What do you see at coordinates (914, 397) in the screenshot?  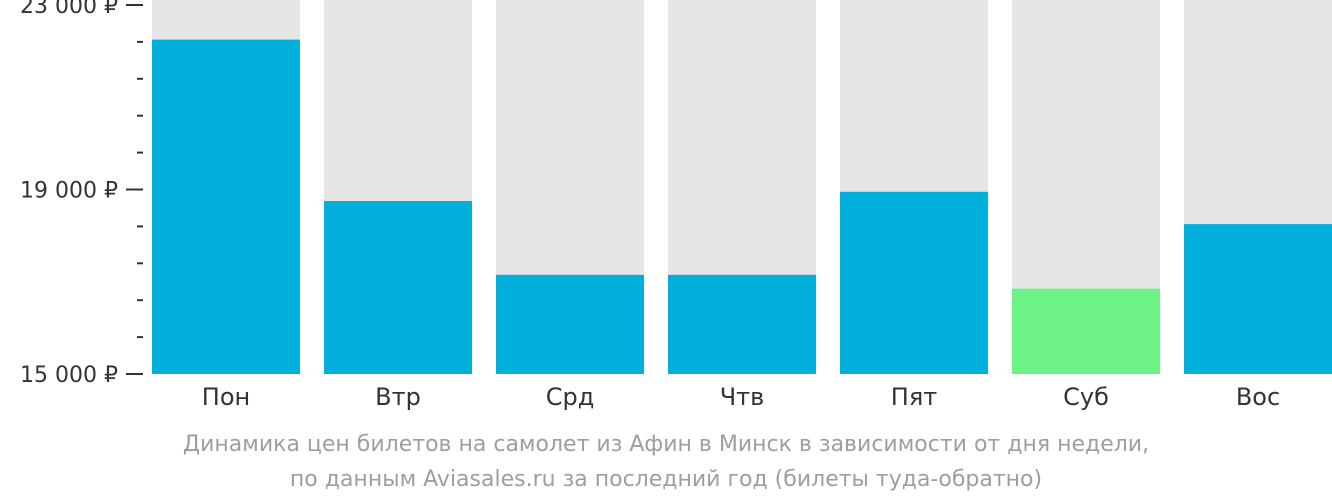 I see `x-tick-label: Пят` at bounding box center [914, 397].